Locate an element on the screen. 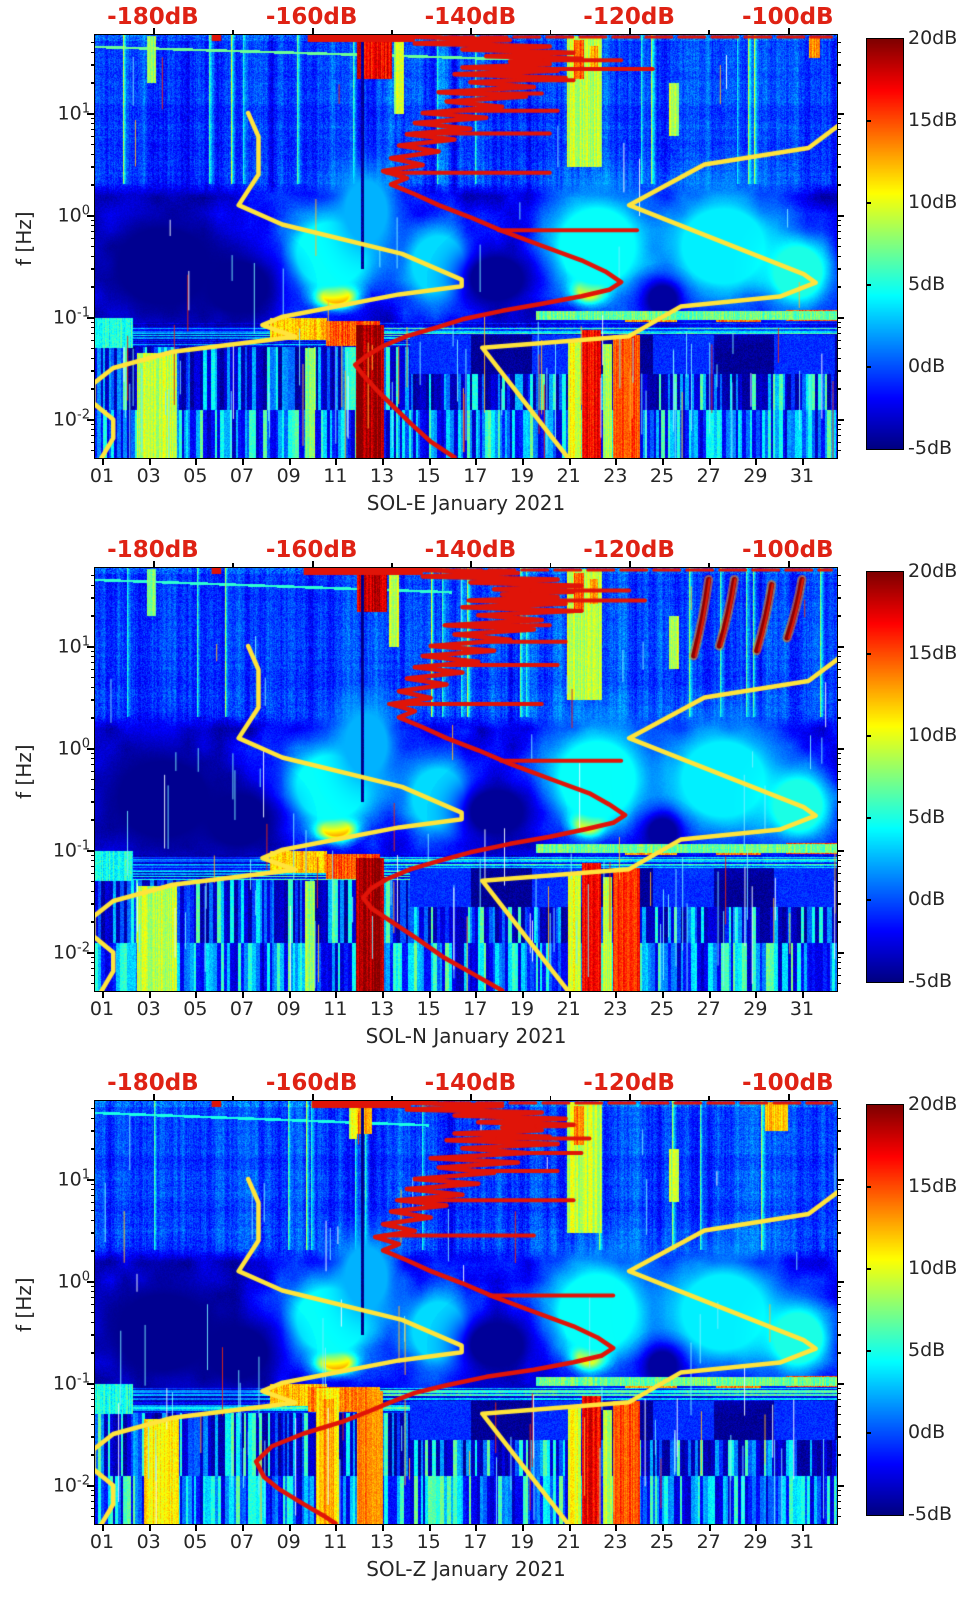 The height and width of the screenshot is (1599, 962). x-tick-label: 01 is located at coordinates (102, 1542).